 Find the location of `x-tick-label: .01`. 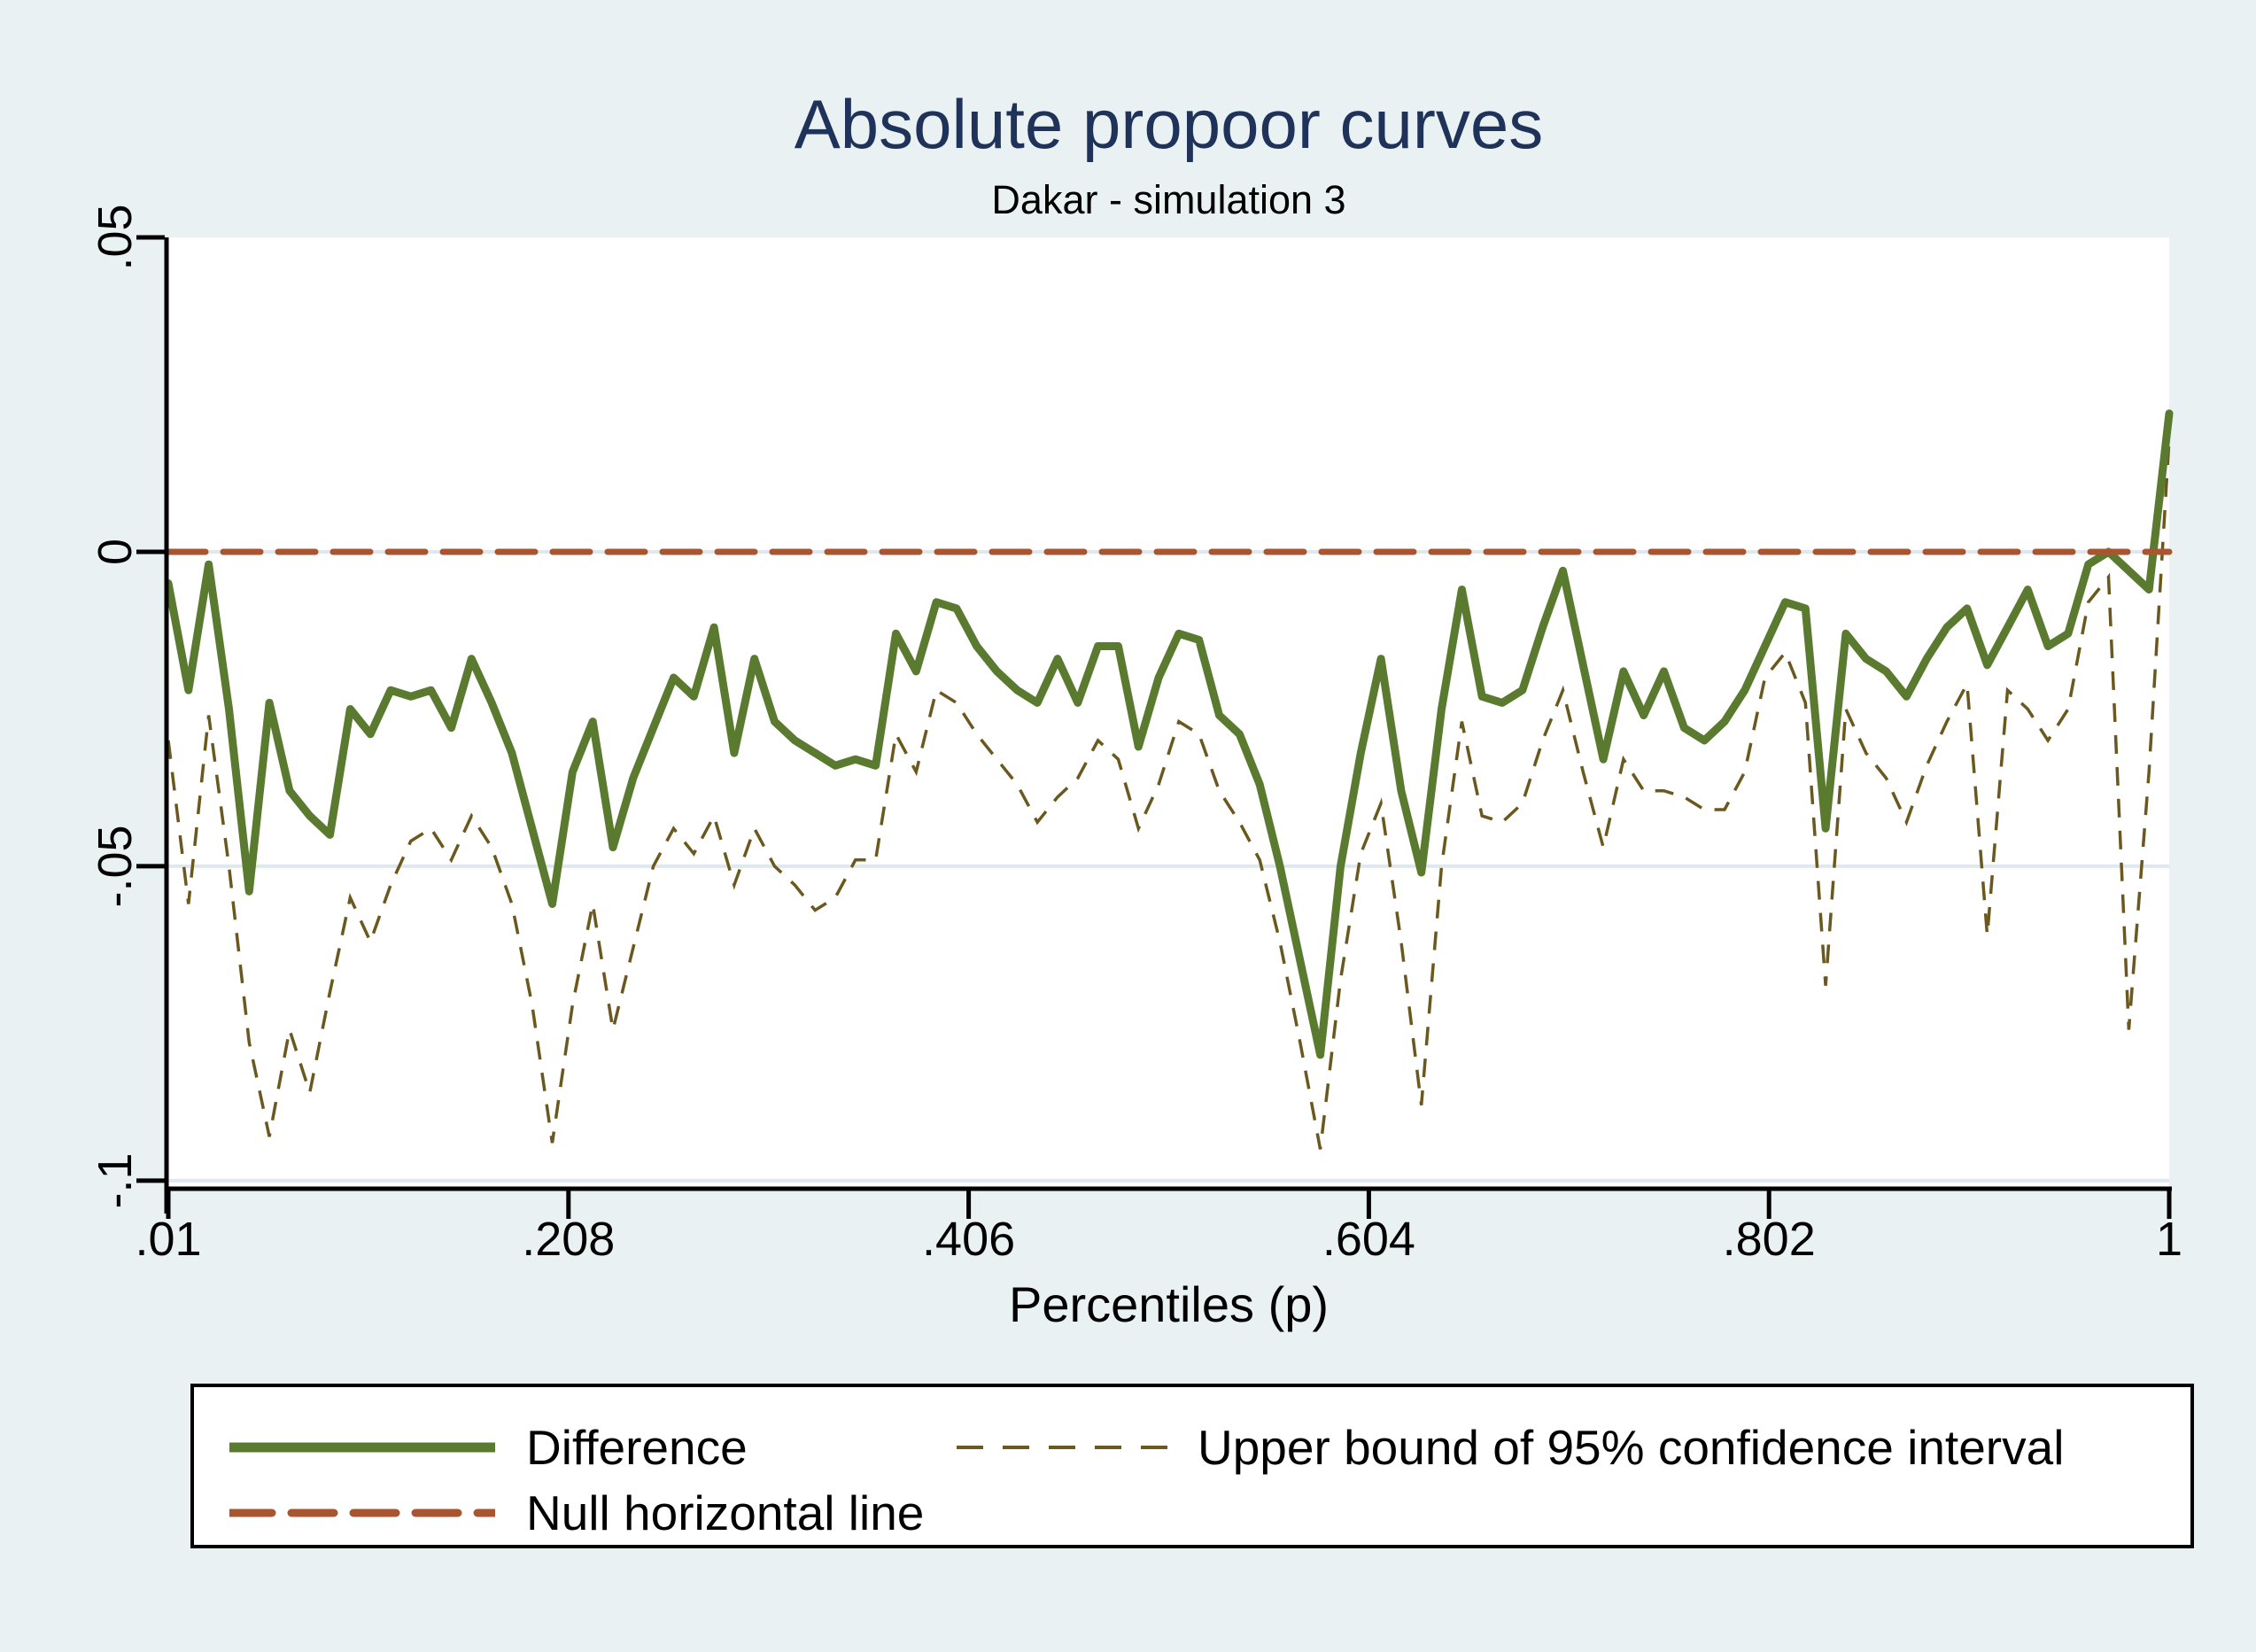

x-tick-label: .01 is located at coordinates (168, 1240).